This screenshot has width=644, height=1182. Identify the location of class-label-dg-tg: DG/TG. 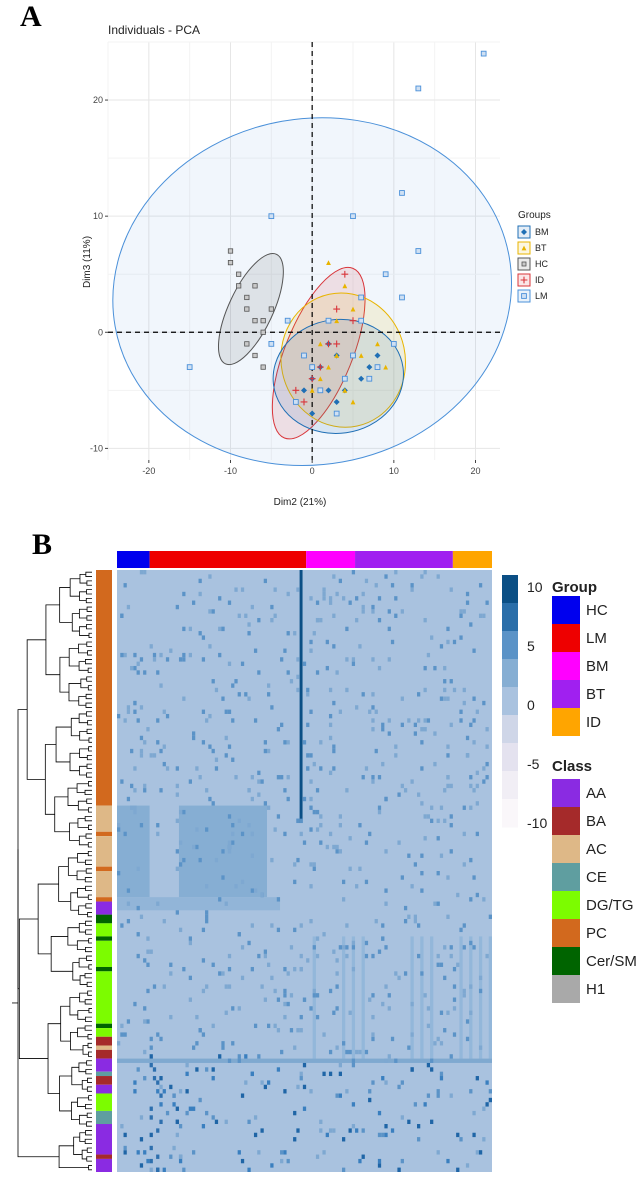
(610, 905).